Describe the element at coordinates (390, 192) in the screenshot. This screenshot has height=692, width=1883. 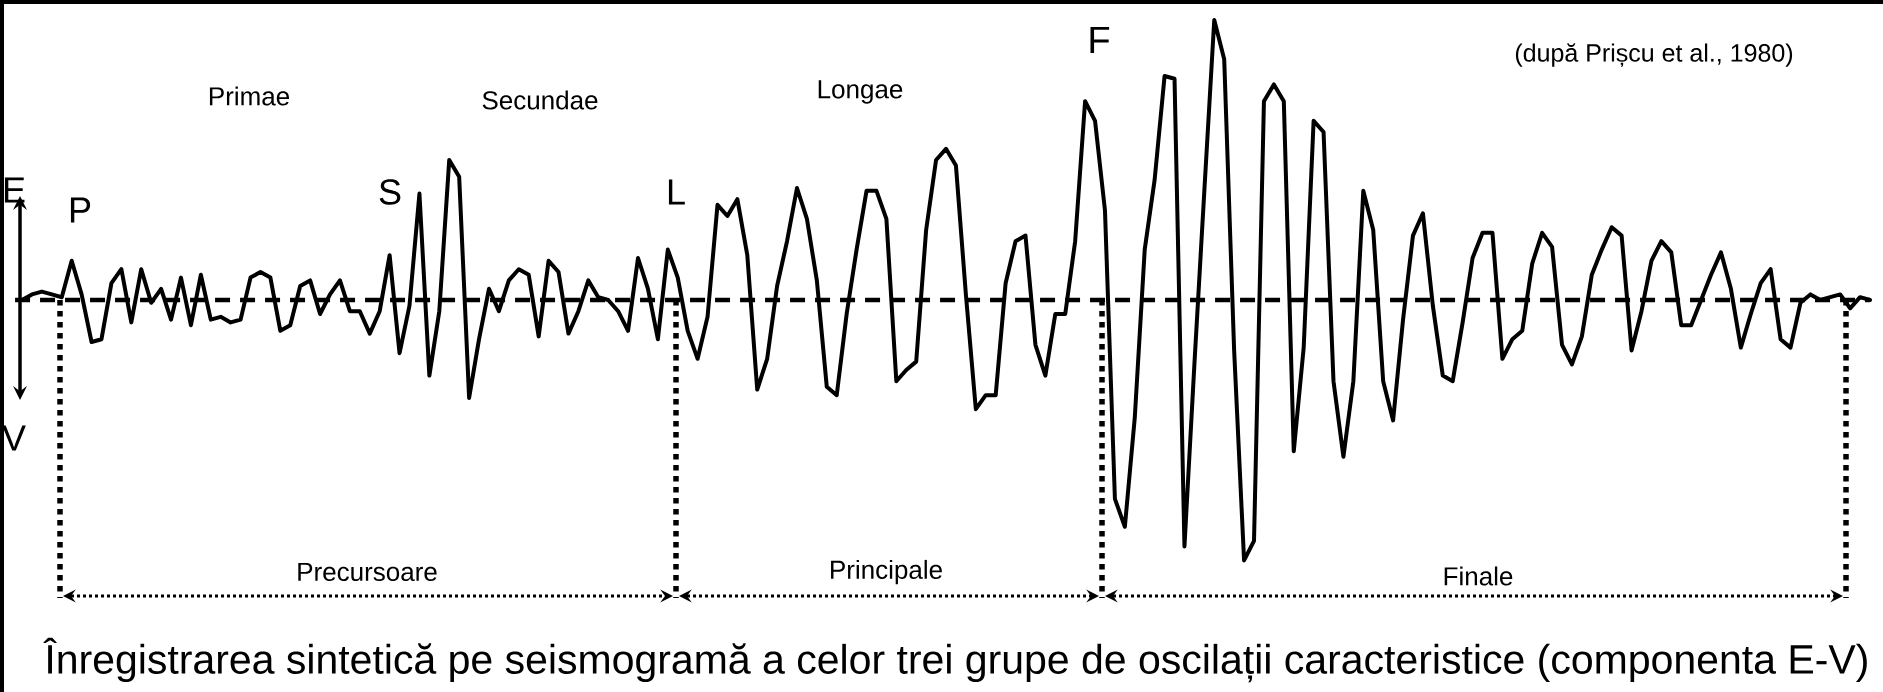
I see `annotation: S` at that location.